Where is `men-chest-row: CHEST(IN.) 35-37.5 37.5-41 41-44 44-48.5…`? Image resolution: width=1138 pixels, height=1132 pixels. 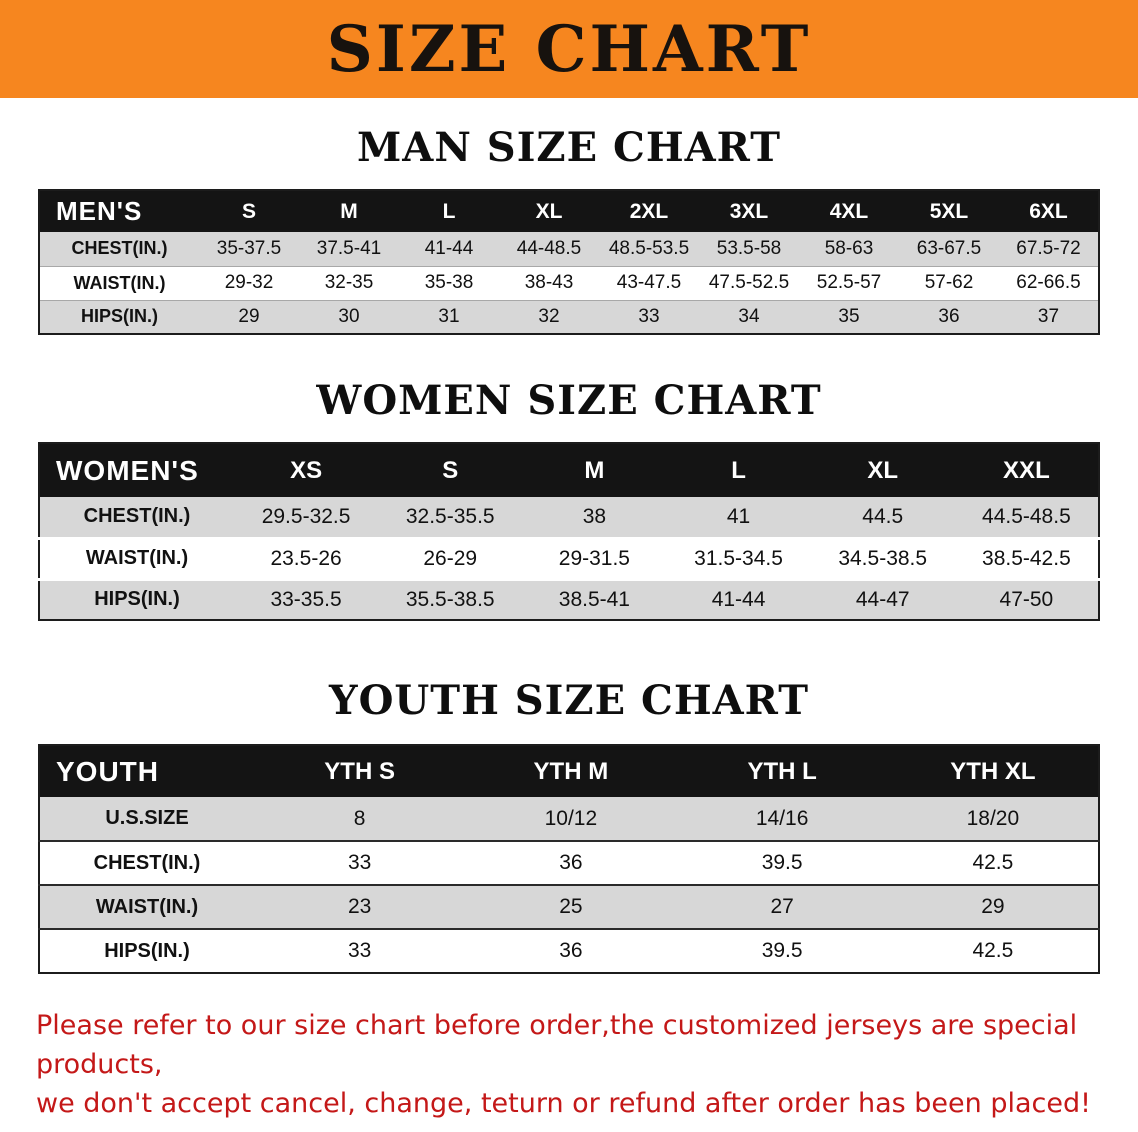
men-chest-row: CHEST(IN.) 35-37.5 37.5-41 41-44 44-48.5… is located at coordinates (569, 249).